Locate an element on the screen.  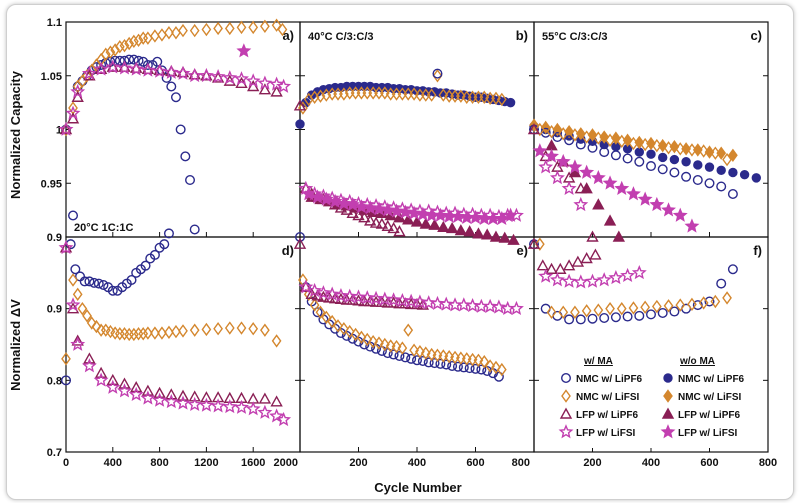
x-tick-label: 1200 is located at coordinates (206, 463).